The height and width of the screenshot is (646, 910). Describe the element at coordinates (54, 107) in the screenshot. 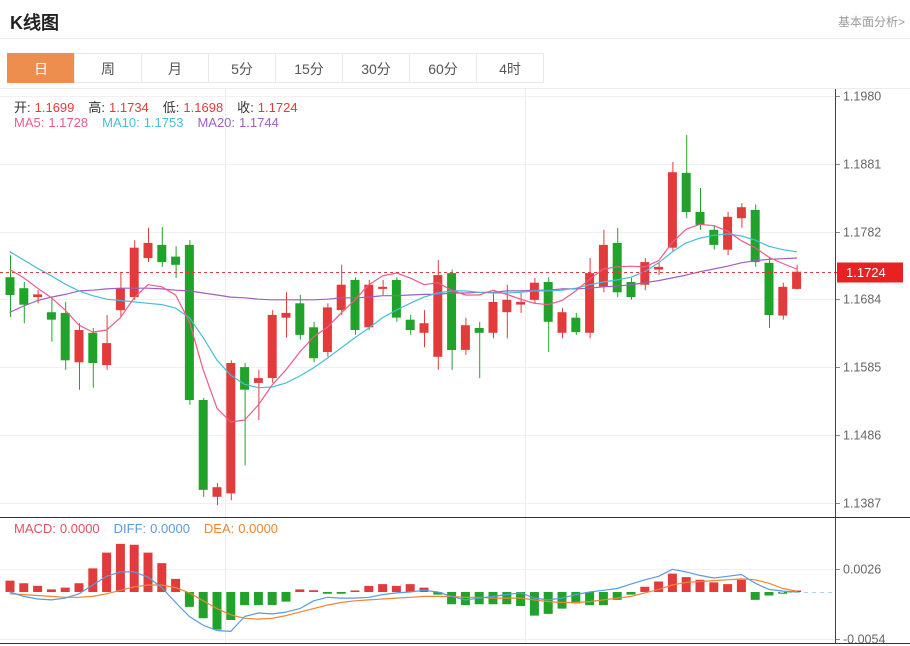

I see `legend-value: 1.1699` at that location.